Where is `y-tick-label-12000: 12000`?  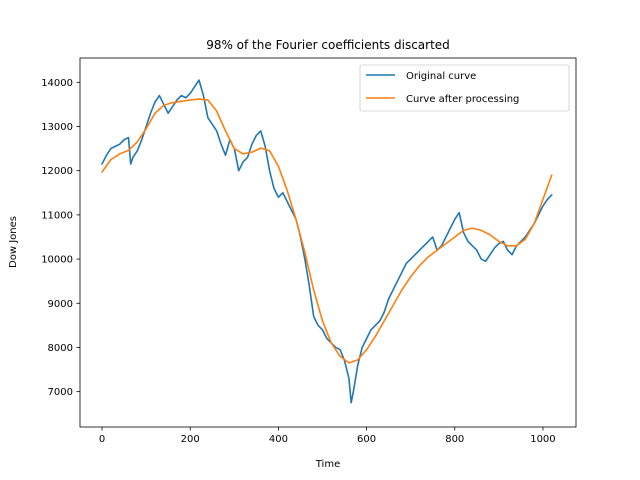
y-tick-label-12000: 12000 is located at coordinates (57, 171).